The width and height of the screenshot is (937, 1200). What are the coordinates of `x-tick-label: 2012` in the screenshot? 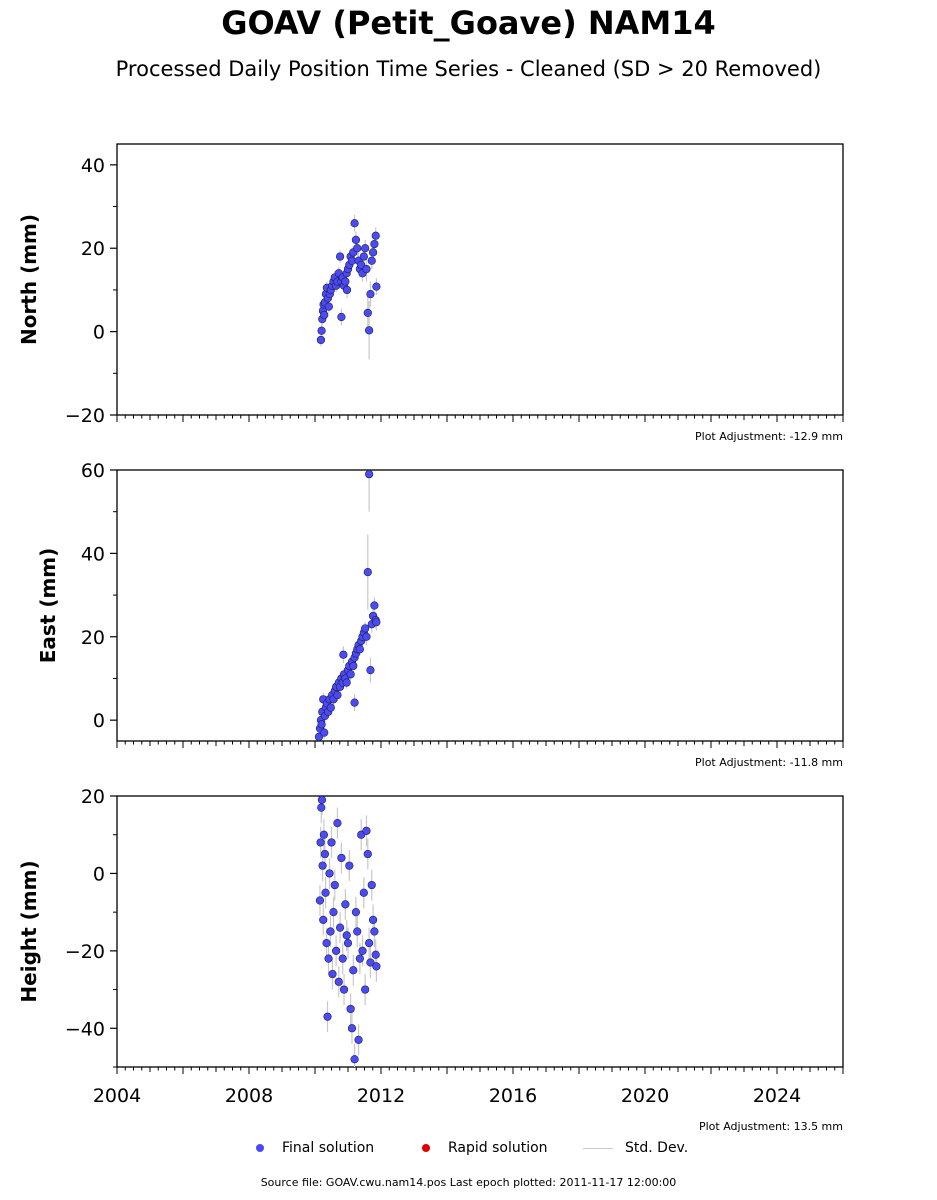 It's located at (381, 1096).